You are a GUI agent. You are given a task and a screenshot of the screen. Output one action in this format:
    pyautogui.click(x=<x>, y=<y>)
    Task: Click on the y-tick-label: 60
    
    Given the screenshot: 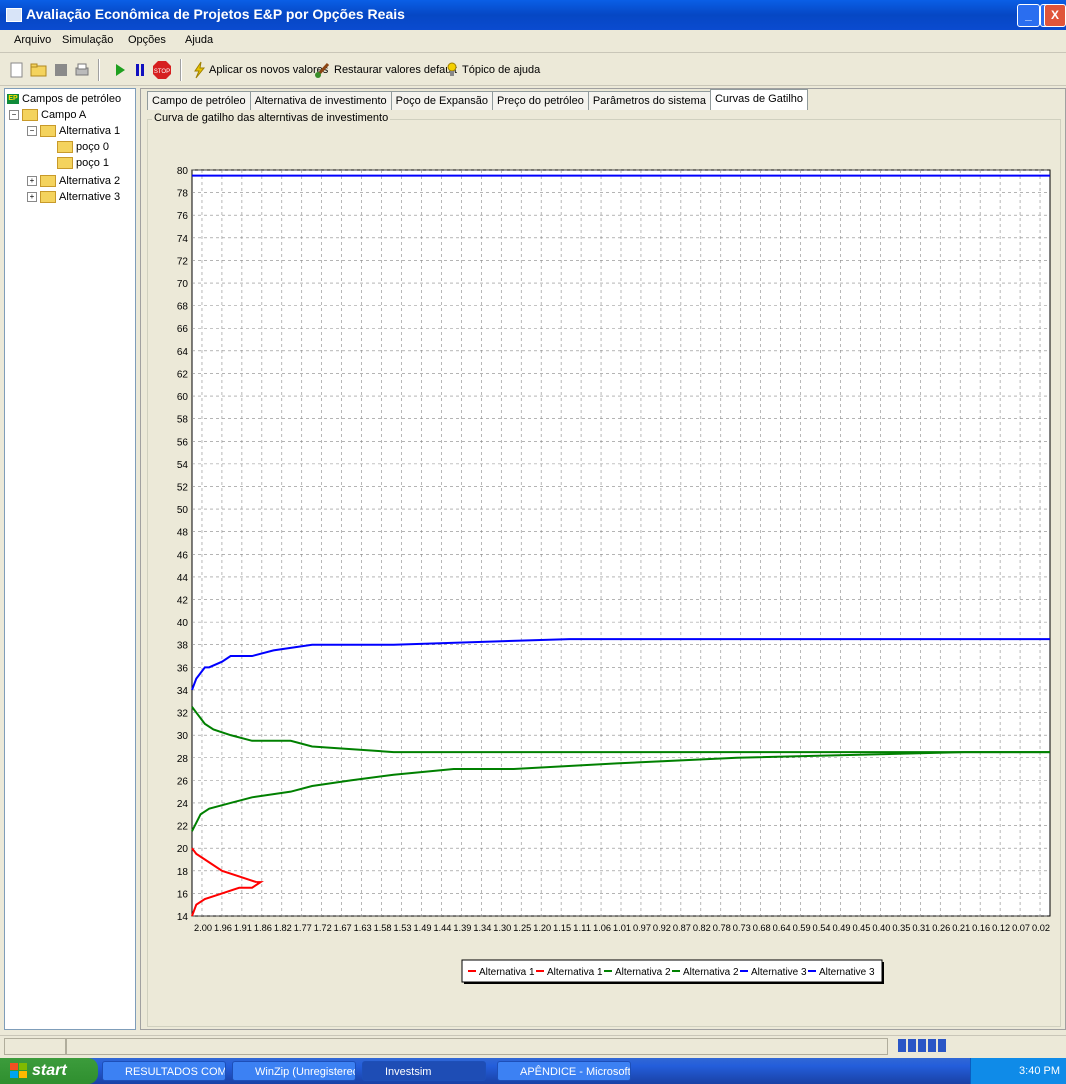 What is the action you would take?
    pyautogui.click(x=183, y=397)
    